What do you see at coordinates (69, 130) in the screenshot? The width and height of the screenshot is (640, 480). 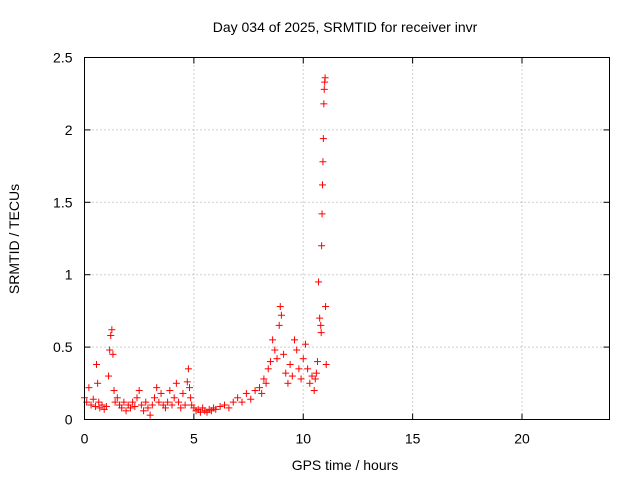 I see `y-tick-label: 2` at bounding box center [69, 130].